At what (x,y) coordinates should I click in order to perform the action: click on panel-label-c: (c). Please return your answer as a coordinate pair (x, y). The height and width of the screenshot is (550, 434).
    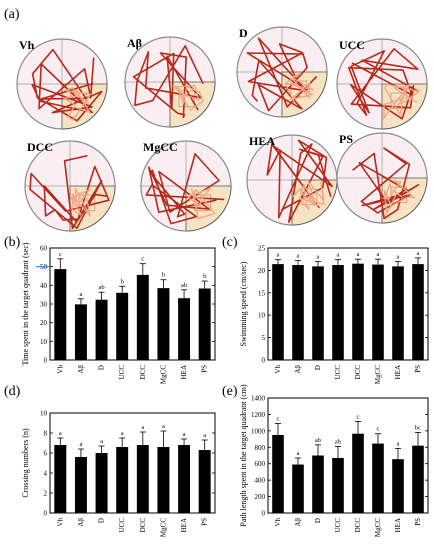
    Looking at the image, I should click on (230, 242).